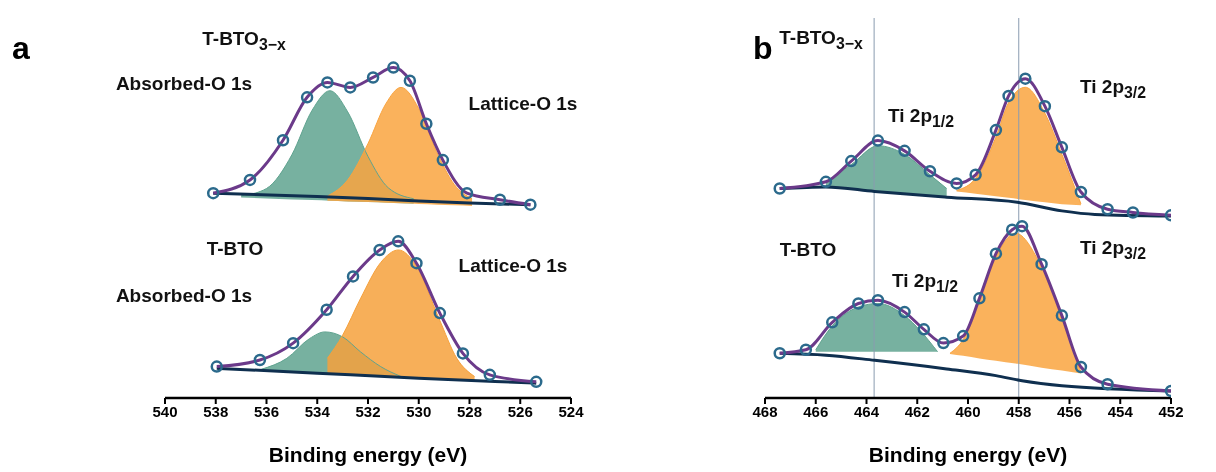 Image resolution: width=1216 pixels, height=472 pixels. What do you see at coordinates (469, 411) in the screenshot?
I see `x-tick-label: 528` at bounding box center [469, 411].